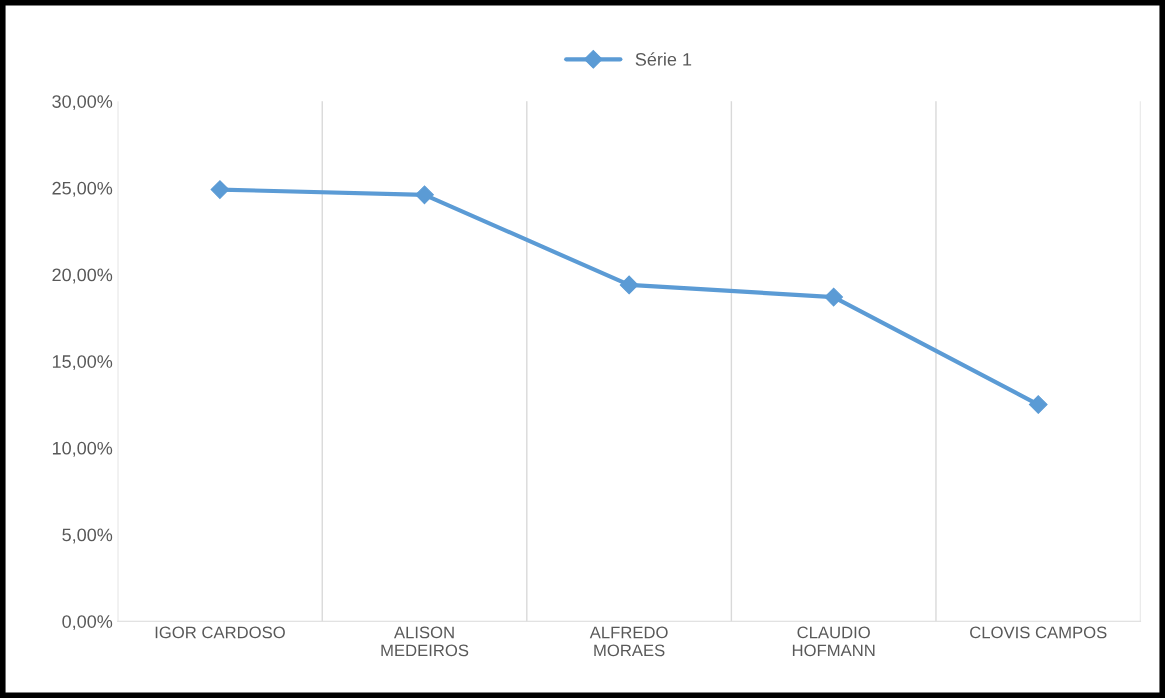 The height and width of the screenshot is (698, 1165). I want to click on legend-label: Série 1, so click(663, 59).